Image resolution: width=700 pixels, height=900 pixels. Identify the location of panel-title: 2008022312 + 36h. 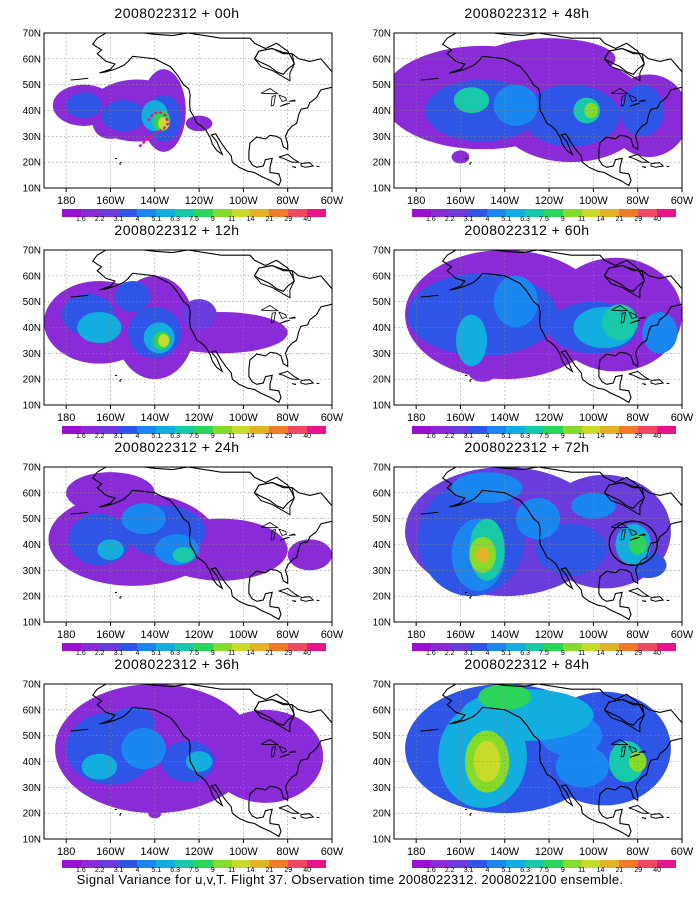
(177, 664).